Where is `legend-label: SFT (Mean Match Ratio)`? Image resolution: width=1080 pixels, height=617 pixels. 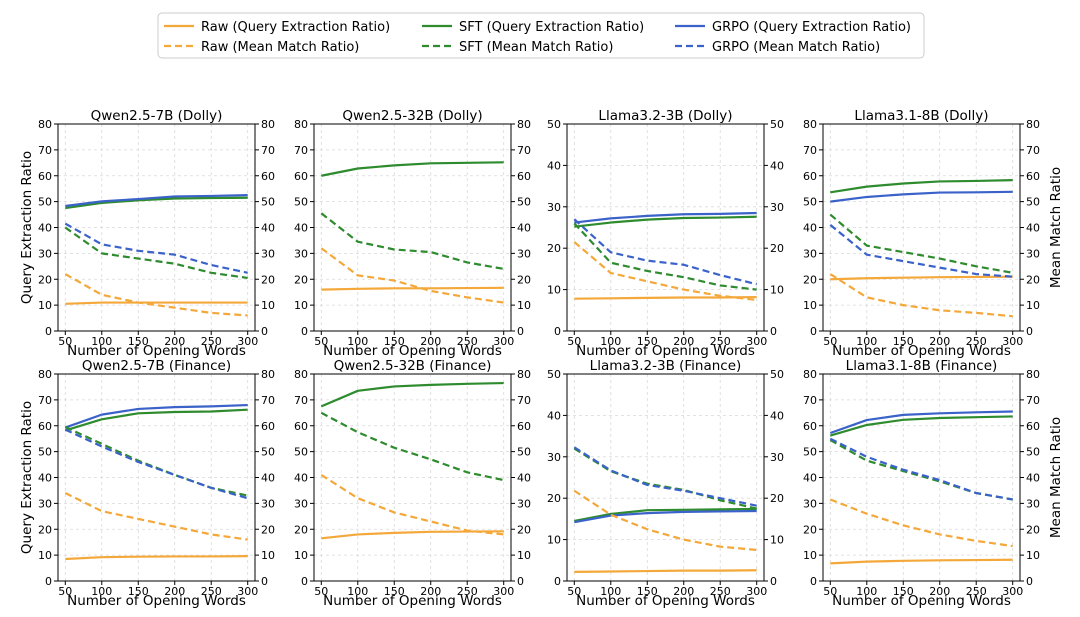
legend-label: SFT (Mean Match Ratio) is located at coordinates (536, 47).